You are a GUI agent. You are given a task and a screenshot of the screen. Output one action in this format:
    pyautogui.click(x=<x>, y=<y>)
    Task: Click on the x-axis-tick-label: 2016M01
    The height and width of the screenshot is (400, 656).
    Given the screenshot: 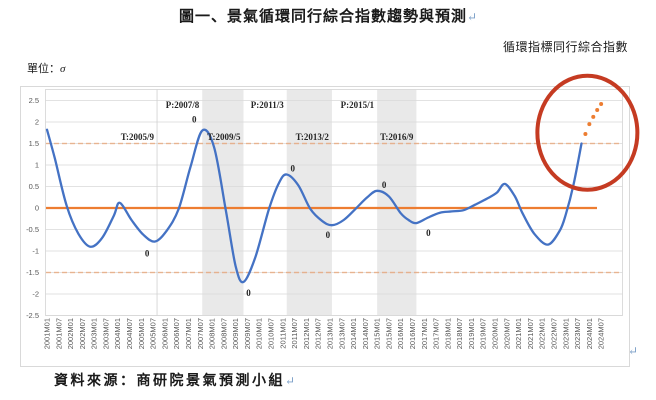 What is the action you would take?
    pyautogui.click(x=400, y=333)
    